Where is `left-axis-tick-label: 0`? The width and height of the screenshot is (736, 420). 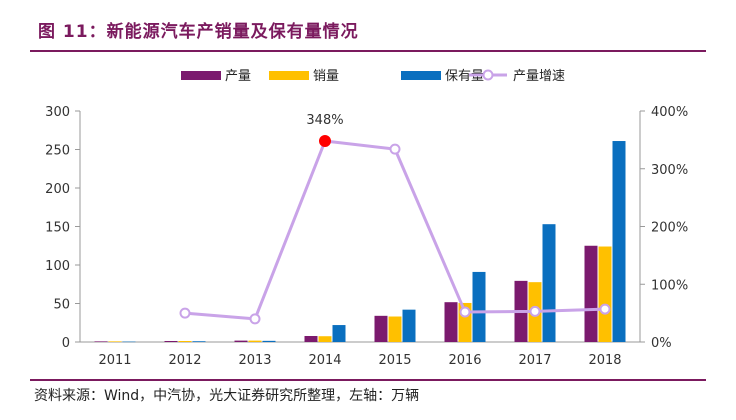 left-axis-tick-label: 0 is located at coordinates (66, 343).